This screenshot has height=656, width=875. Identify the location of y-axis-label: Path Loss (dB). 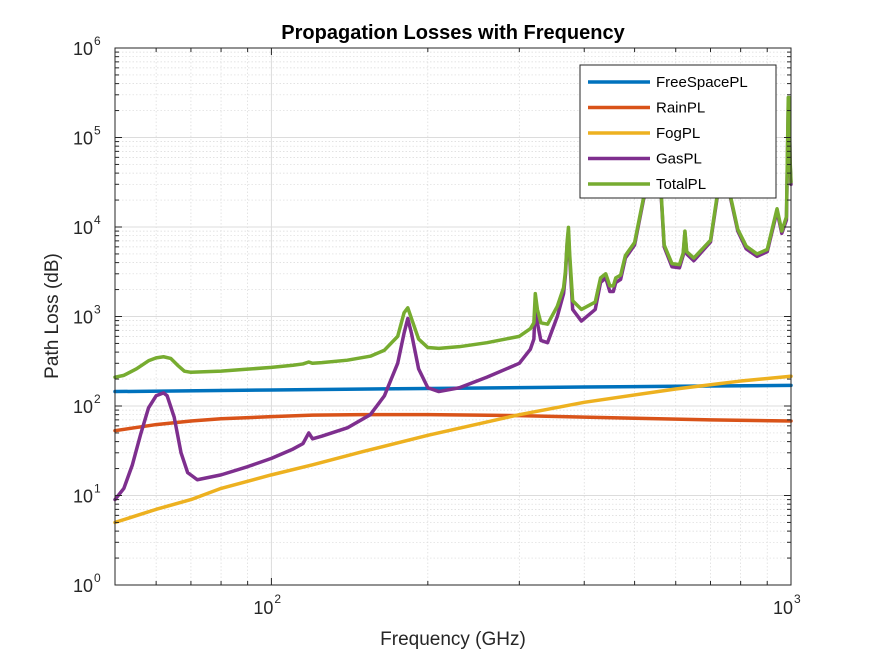
(52, 316).